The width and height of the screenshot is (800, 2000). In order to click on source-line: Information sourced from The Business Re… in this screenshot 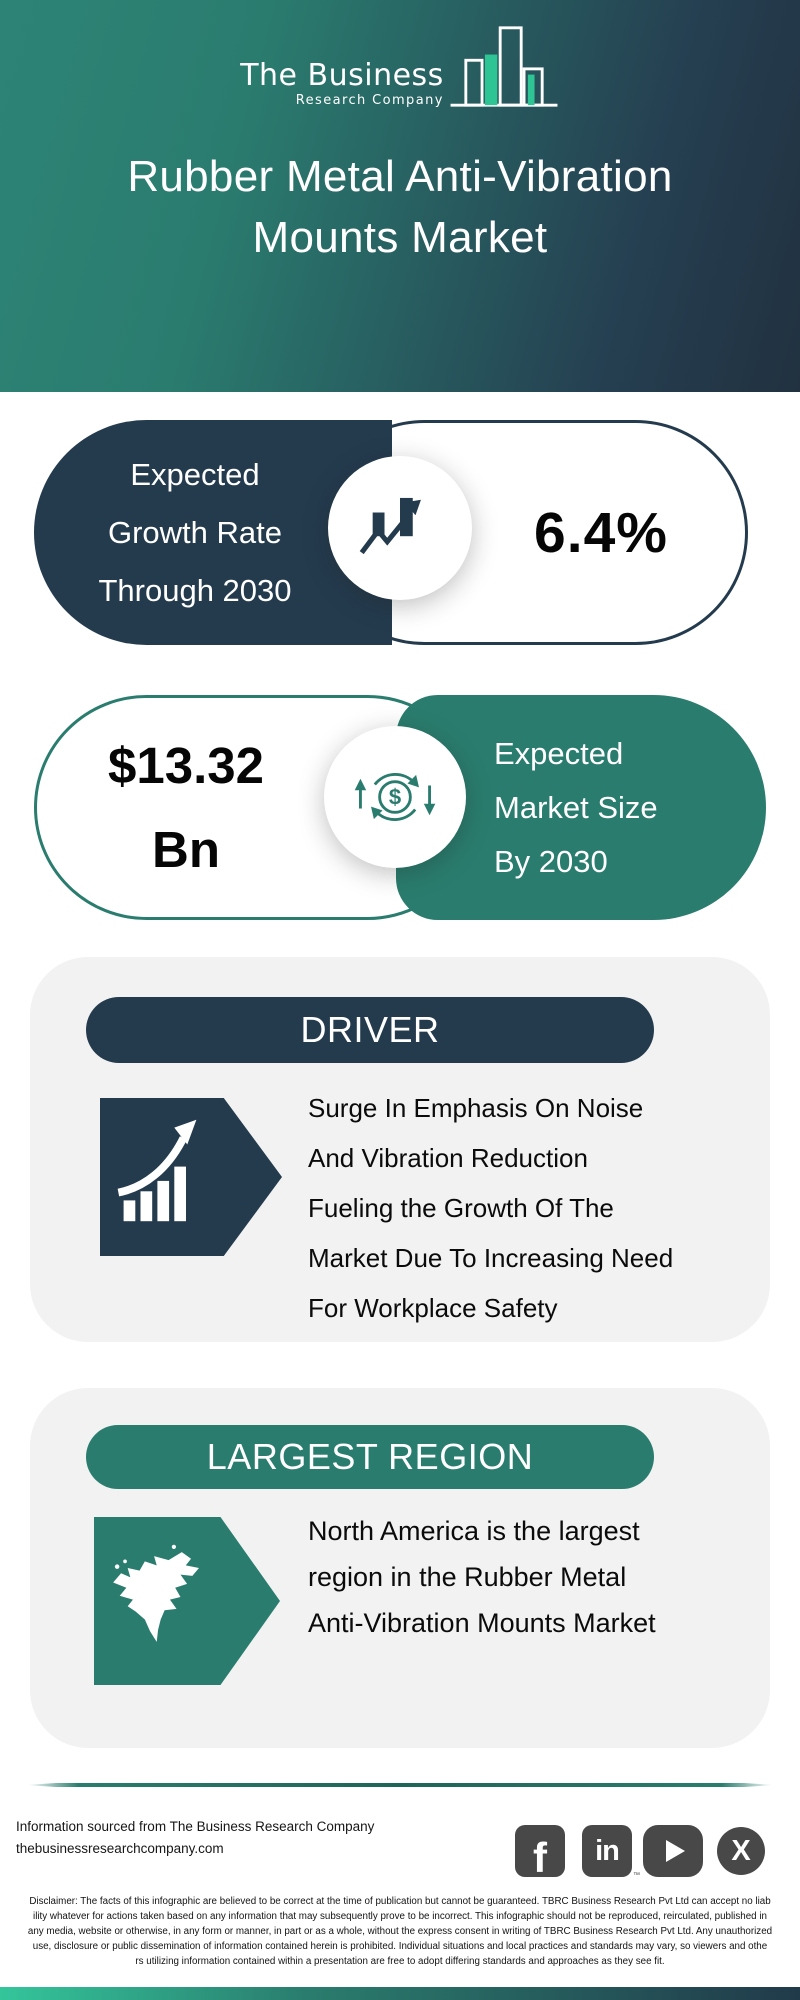, I will do `click(195, 1826)`.